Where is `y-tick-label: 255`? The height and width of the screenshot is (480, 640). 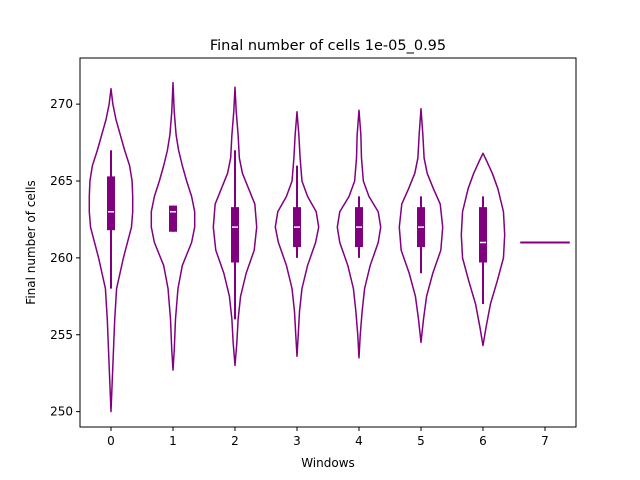
y-tick-label: 255 is located at coordinates (61, 335).